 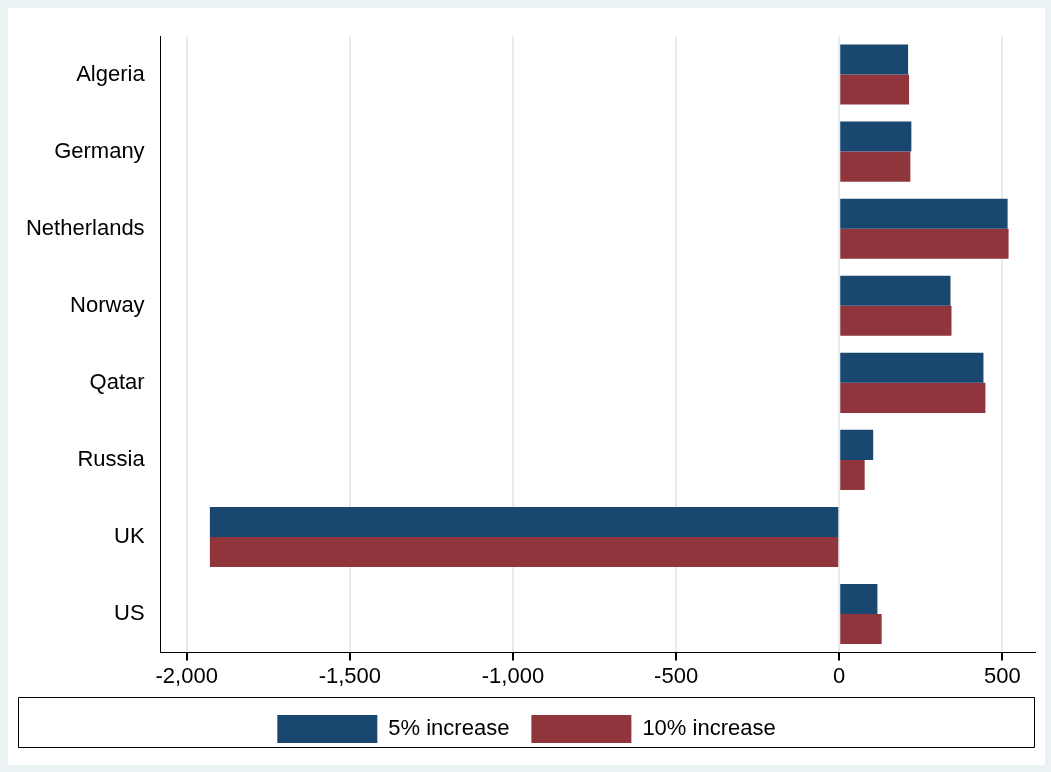 I want to click on y-tick-label: Russia, so click(x=111, y=458).